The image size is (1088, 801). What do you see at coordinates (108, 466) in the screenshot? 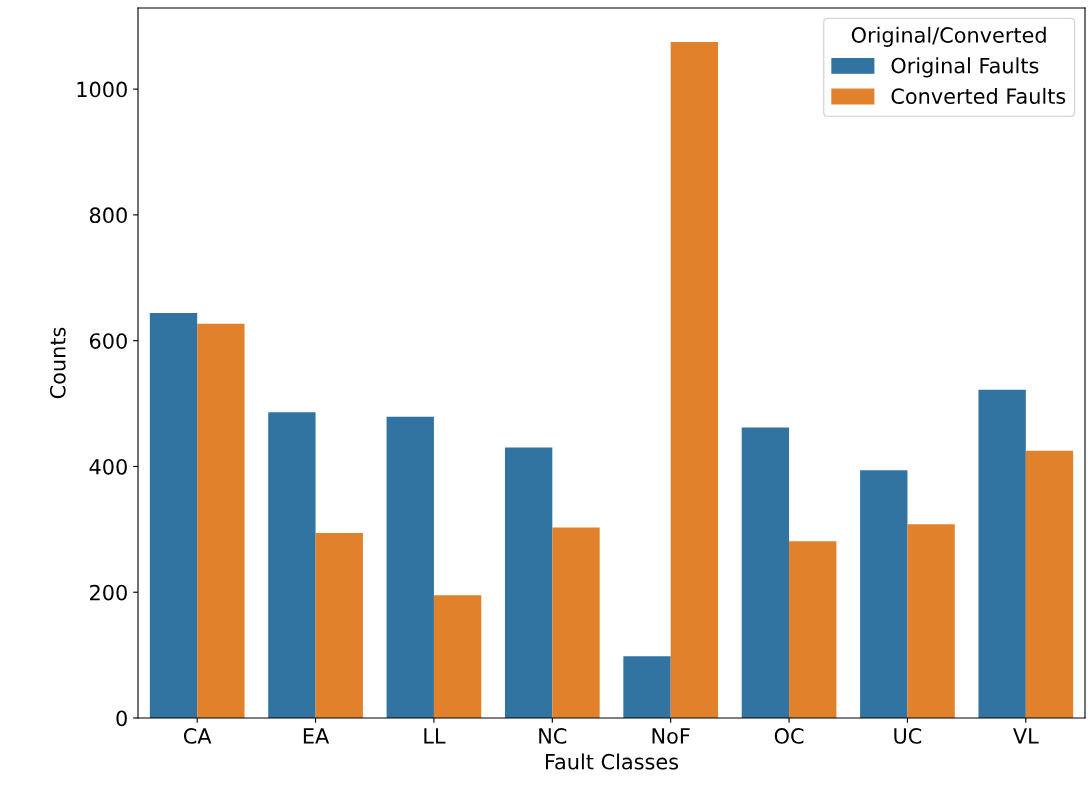
I see `y-tick-label: 400` at bounding box center [108, 466].